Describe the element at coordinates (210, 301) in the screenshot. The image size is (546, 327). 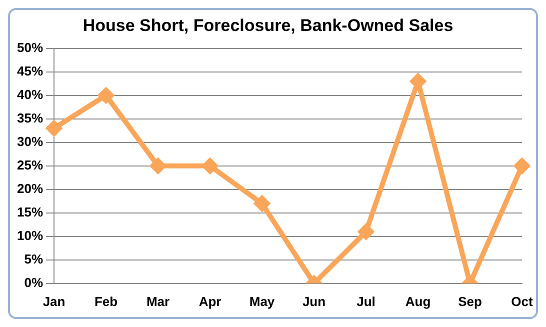
I see `x-tick-label: Apr` at that location.